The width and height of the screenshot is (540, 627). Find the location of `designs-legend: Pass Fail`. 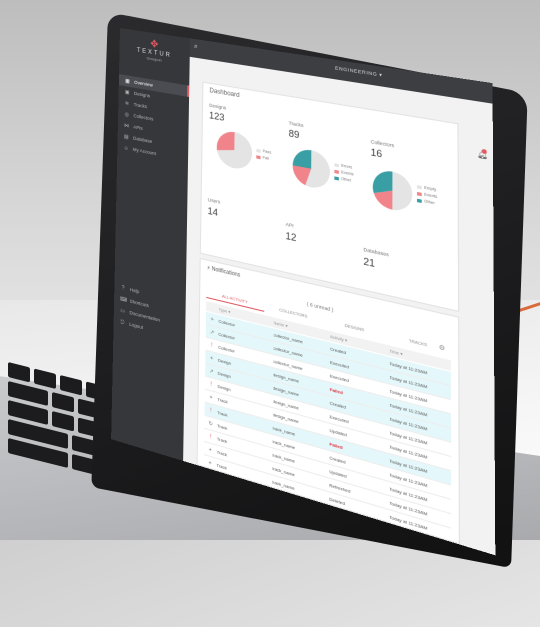

designs-legend: Pass Fail is located at coordinates (263, 155).